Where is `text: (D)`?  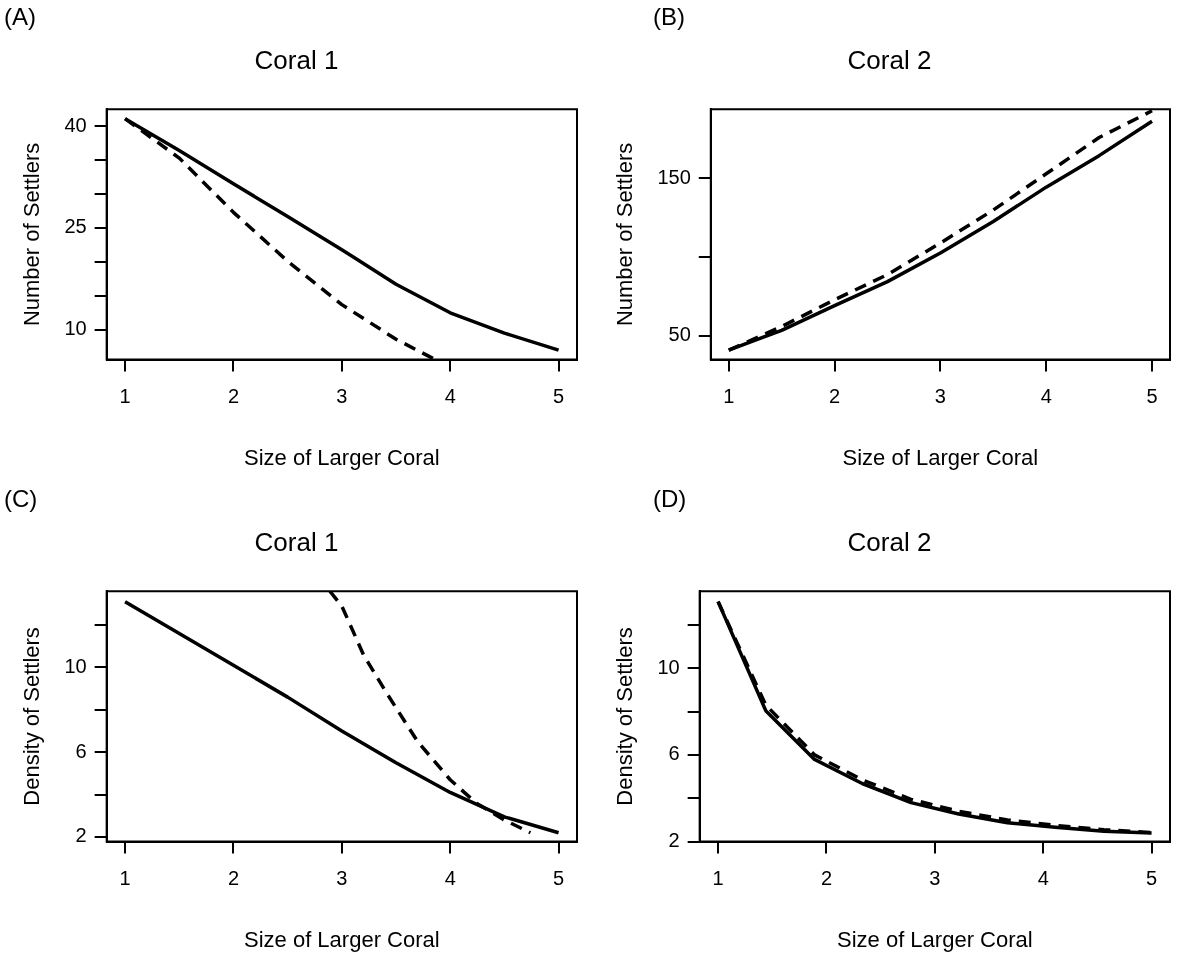
text: (D) is located at coordinates (670, 498).